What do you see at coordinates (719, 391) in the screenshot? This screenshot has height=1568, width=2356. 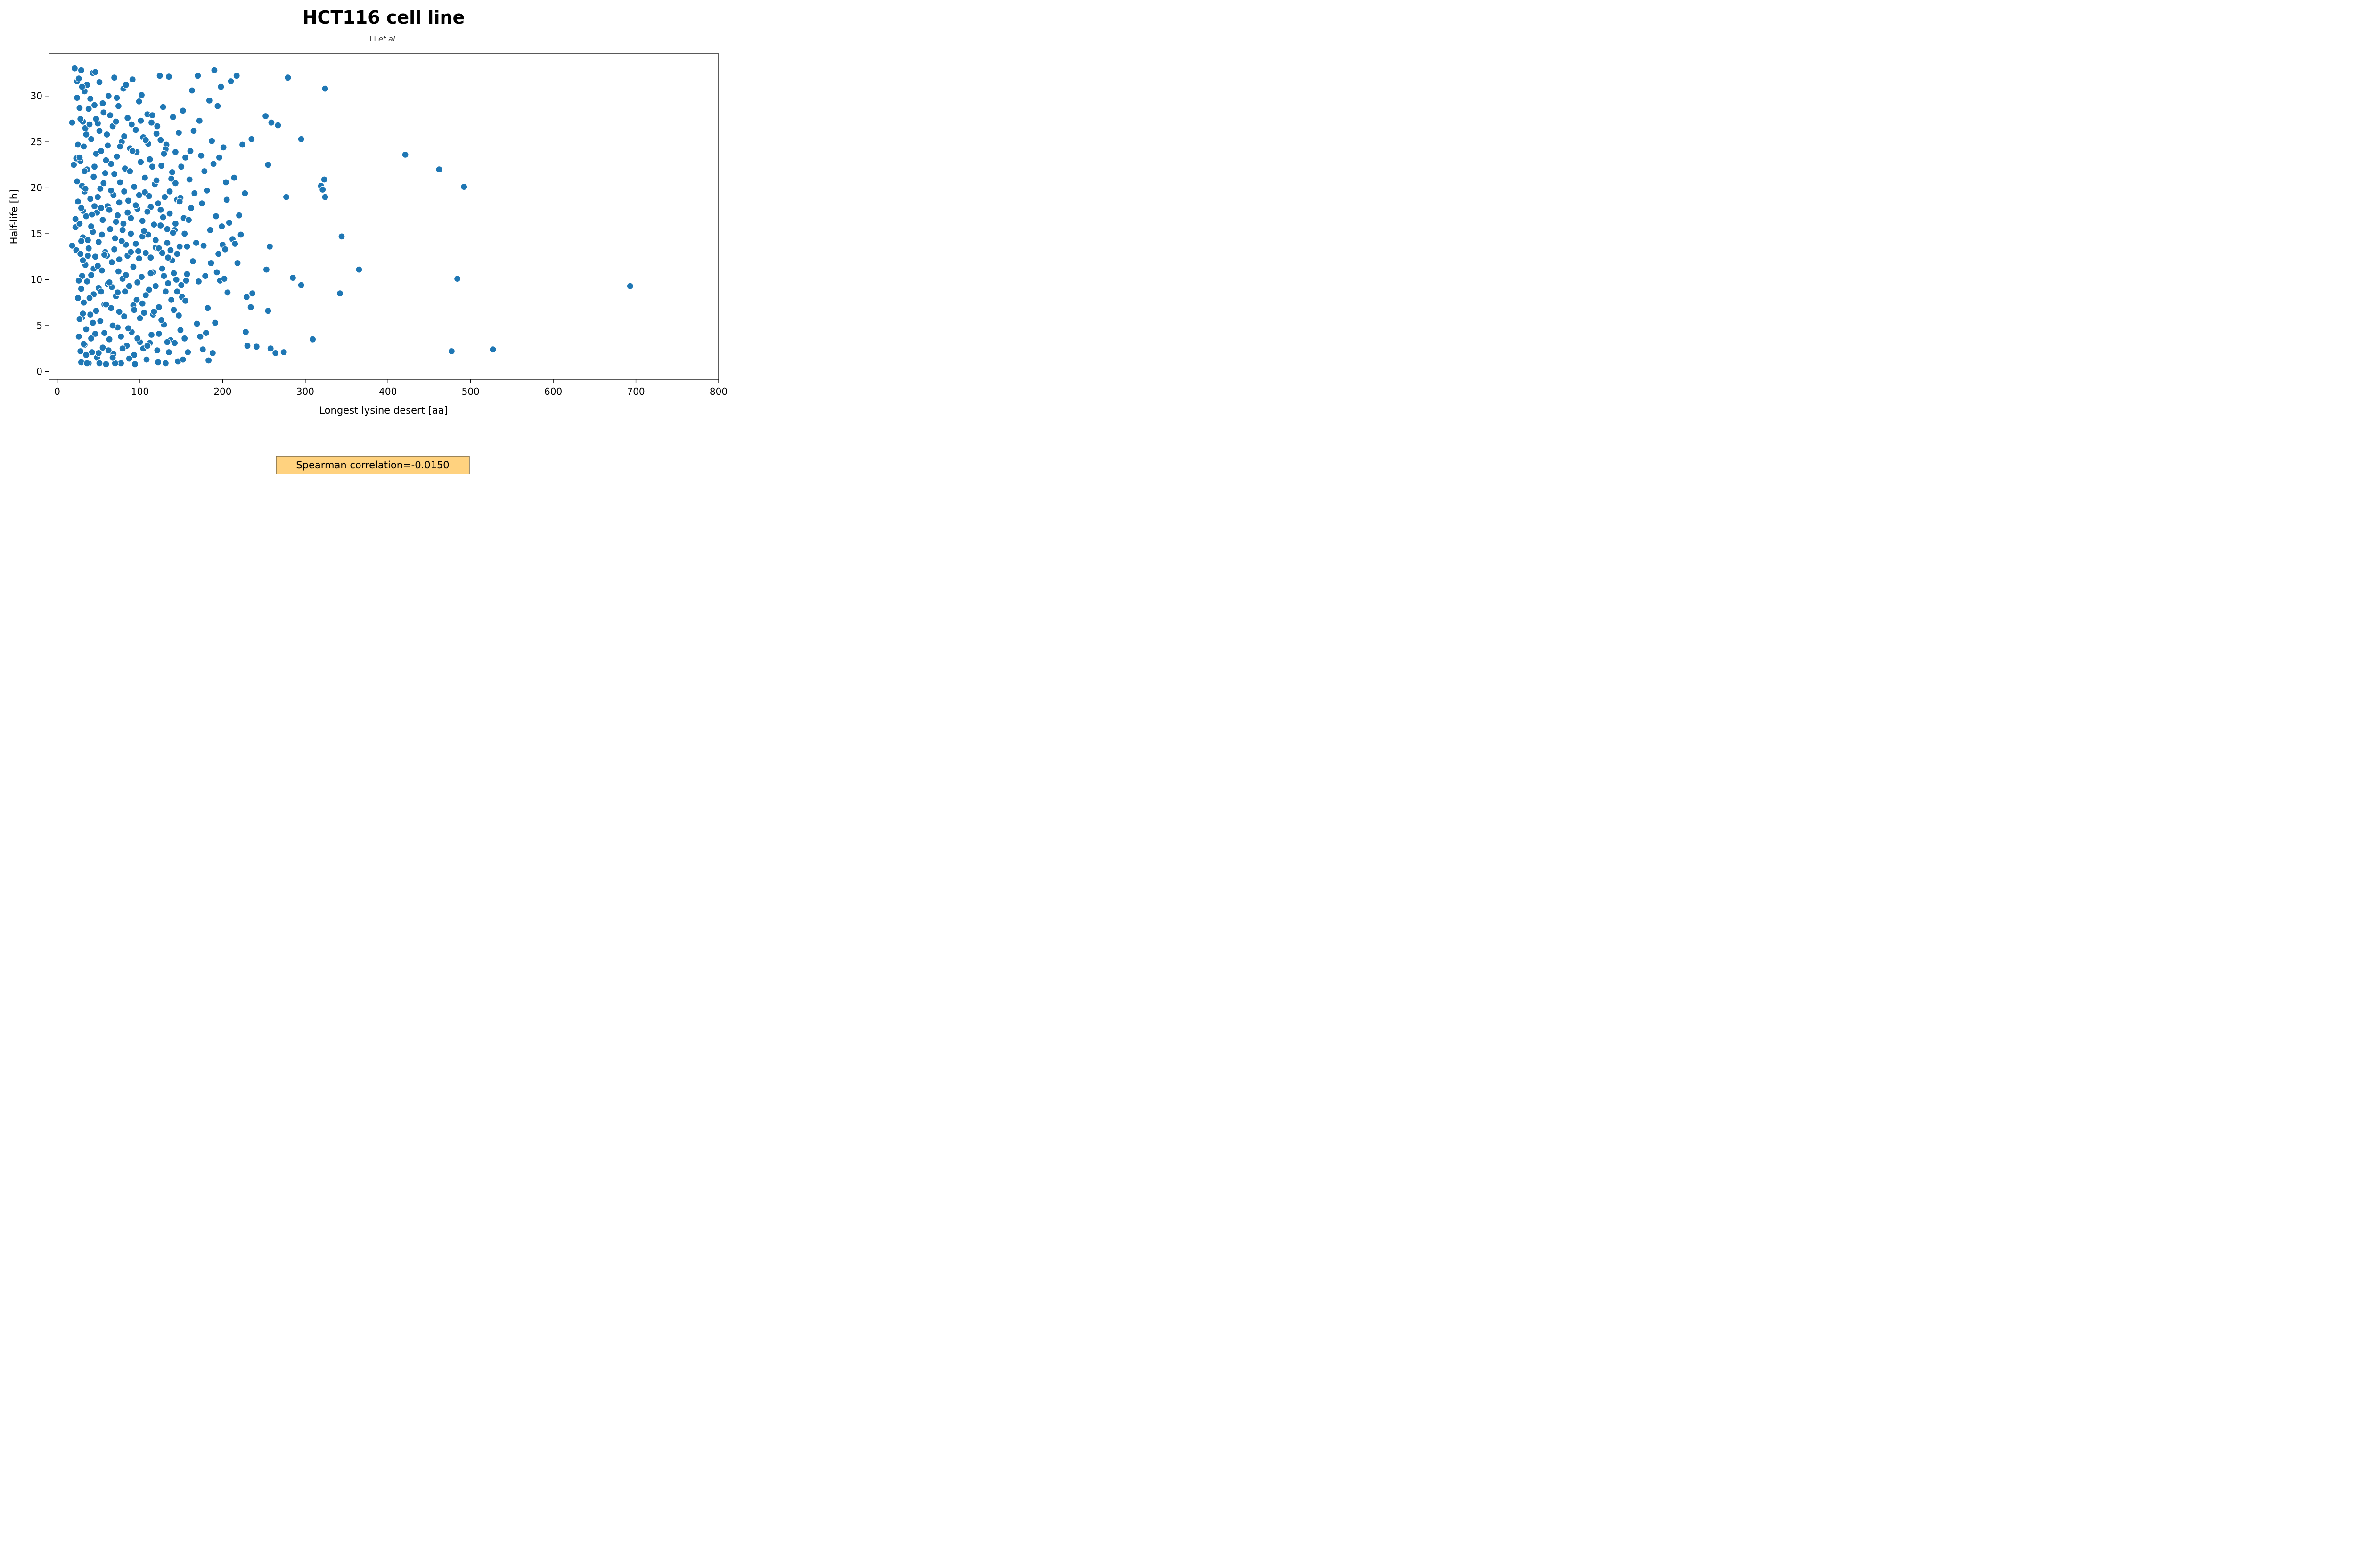 I see `x-tick-label: 800` at bounding box center [719, 391].